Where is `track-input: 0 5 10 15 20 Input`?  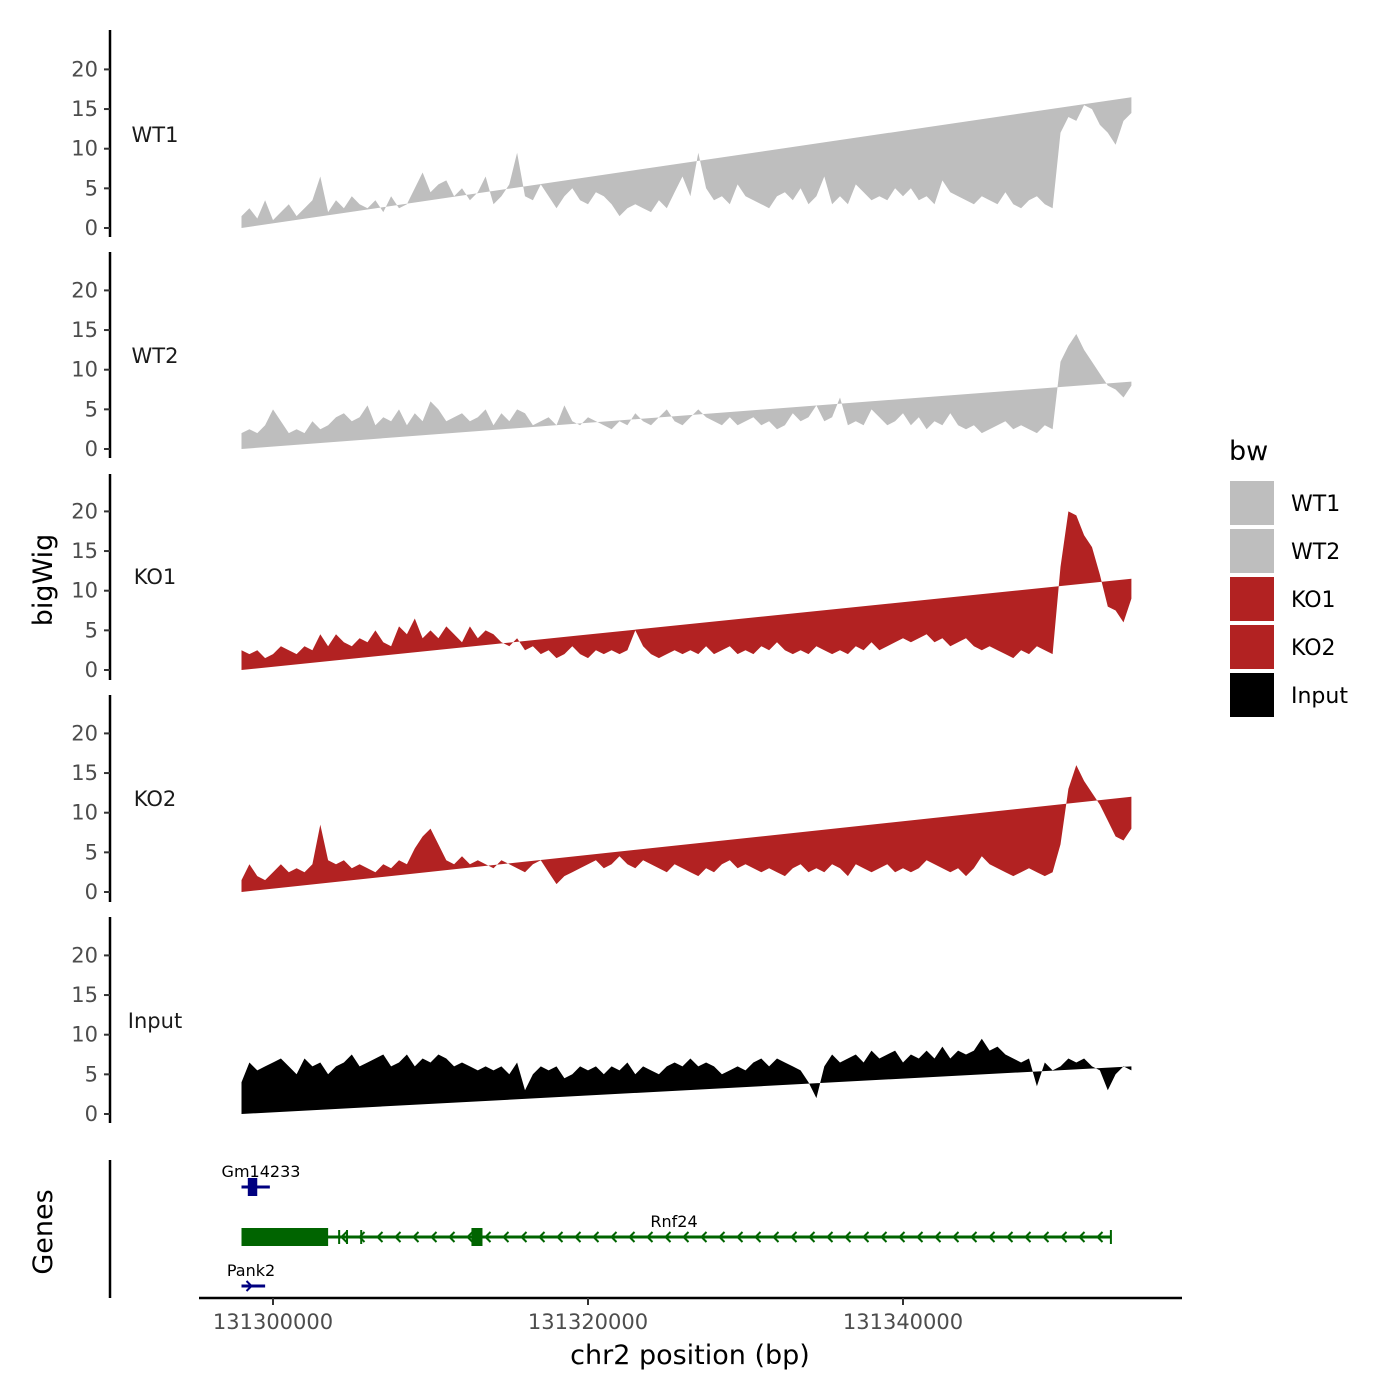
track-input: 0 5 10 15 20 Input is located at coordinates (601, 1021).